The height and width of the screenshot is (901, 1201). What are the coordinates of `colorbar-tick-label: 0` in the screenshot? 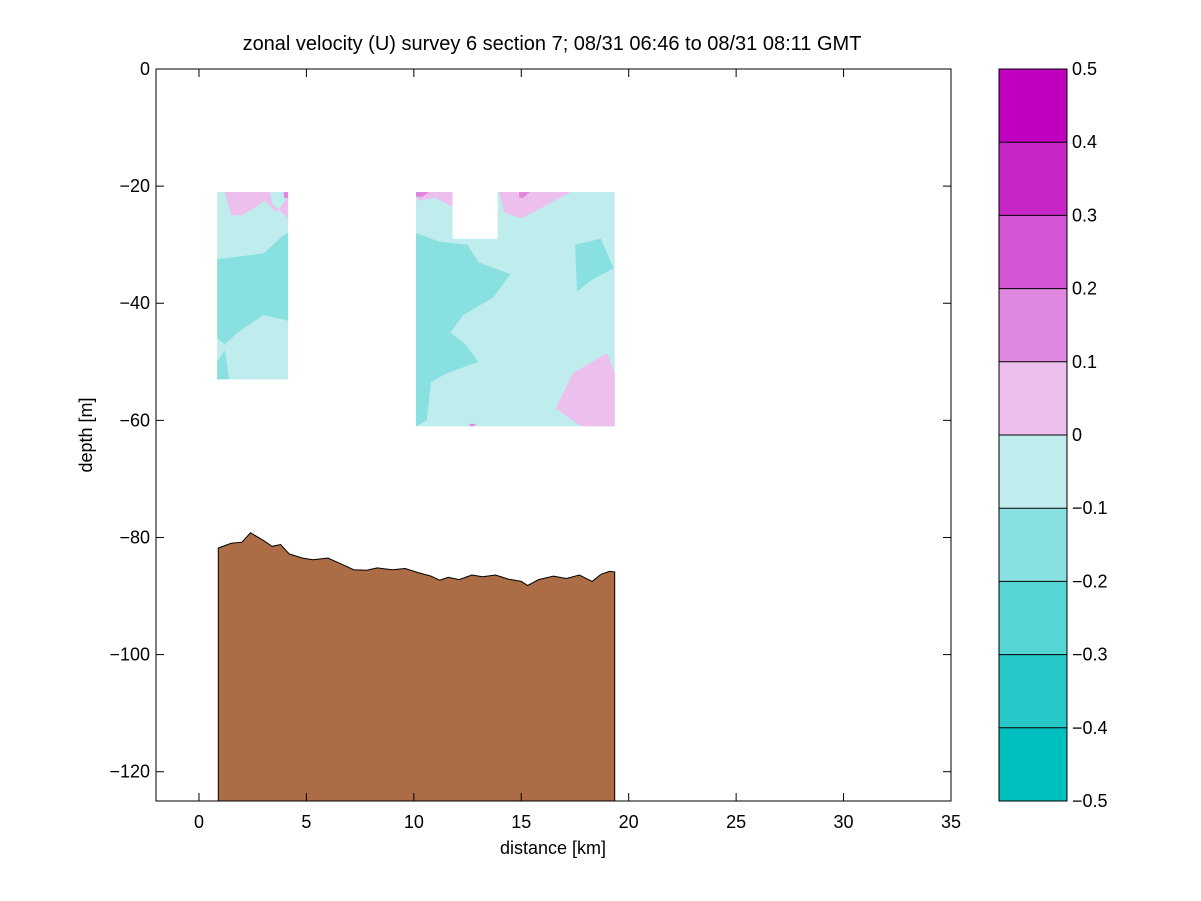 It's located at (1077, 435).